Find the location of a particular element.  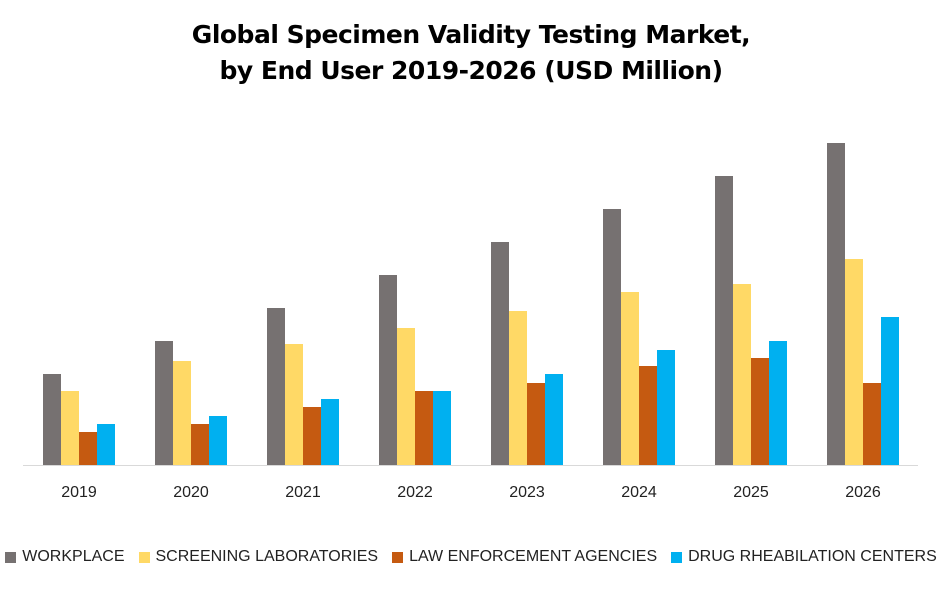

legend-item: LAW ENFORCEMENT AGENCIES is located at coordinates (524, 557).